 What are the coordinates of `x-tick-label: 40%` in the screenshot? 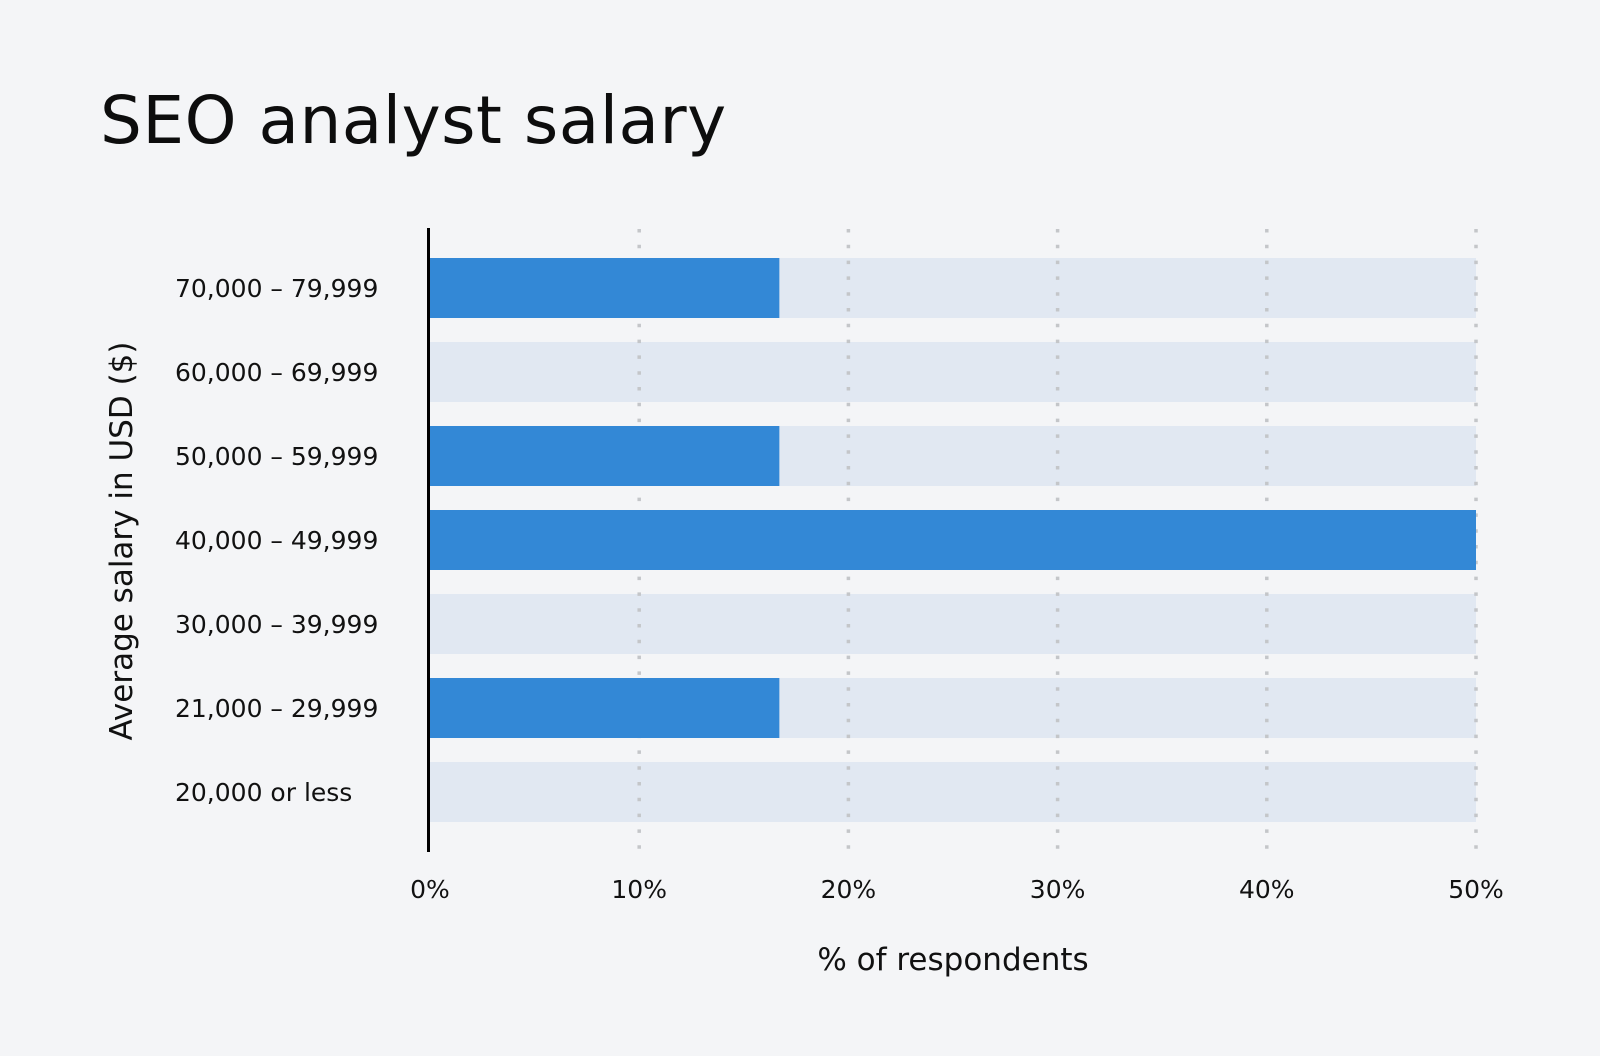 It's located at (1267, 889).